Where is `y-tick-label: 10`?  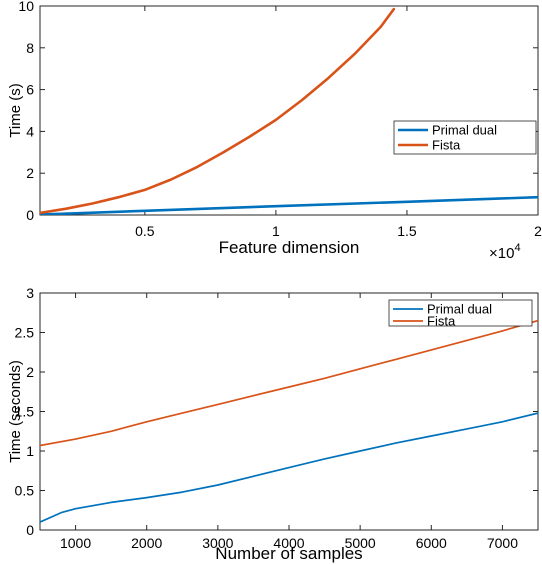
y-tick-label: 10 is located at coordinates (26, 7).